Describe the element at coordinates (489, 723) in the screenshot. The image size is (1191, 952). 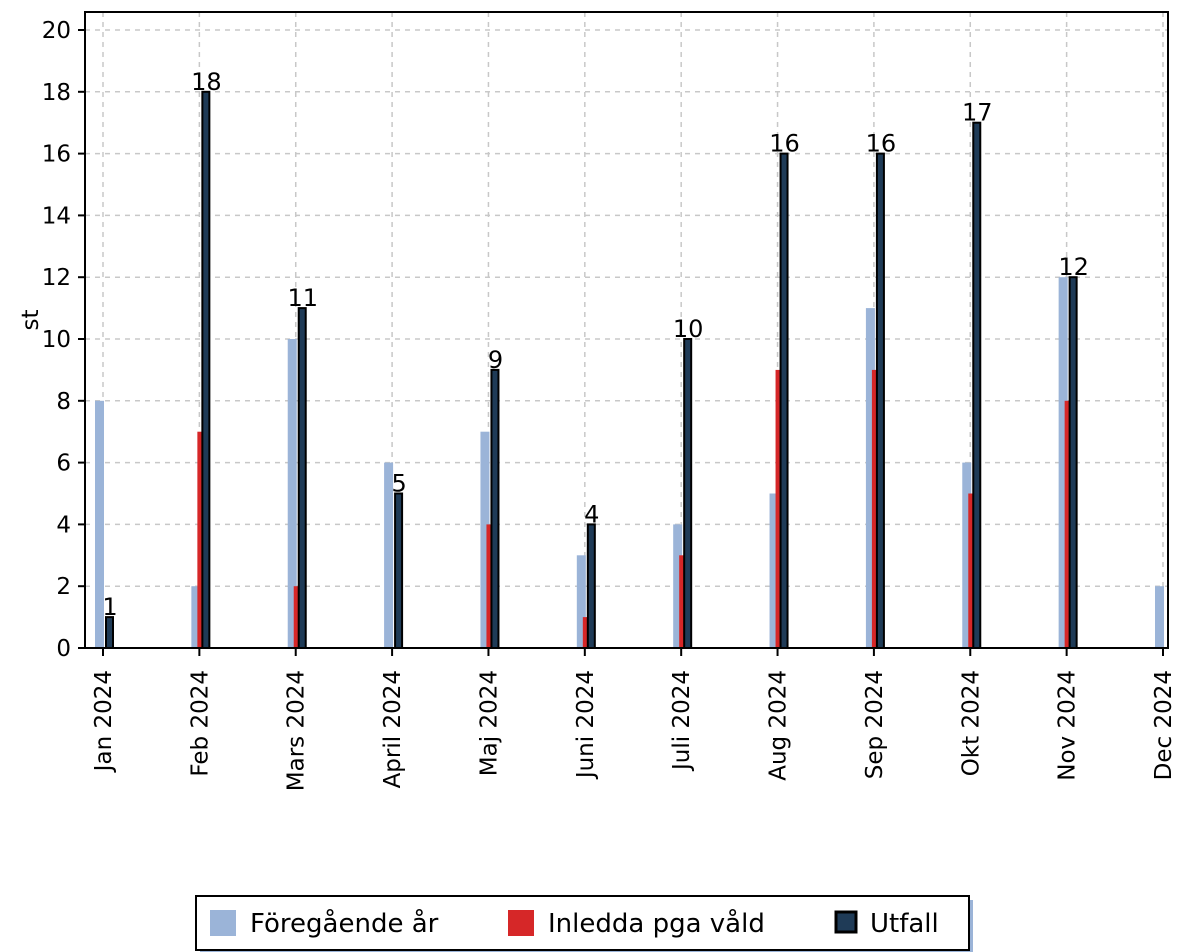
I see `x-tick-label: Maj 2024` at that location.